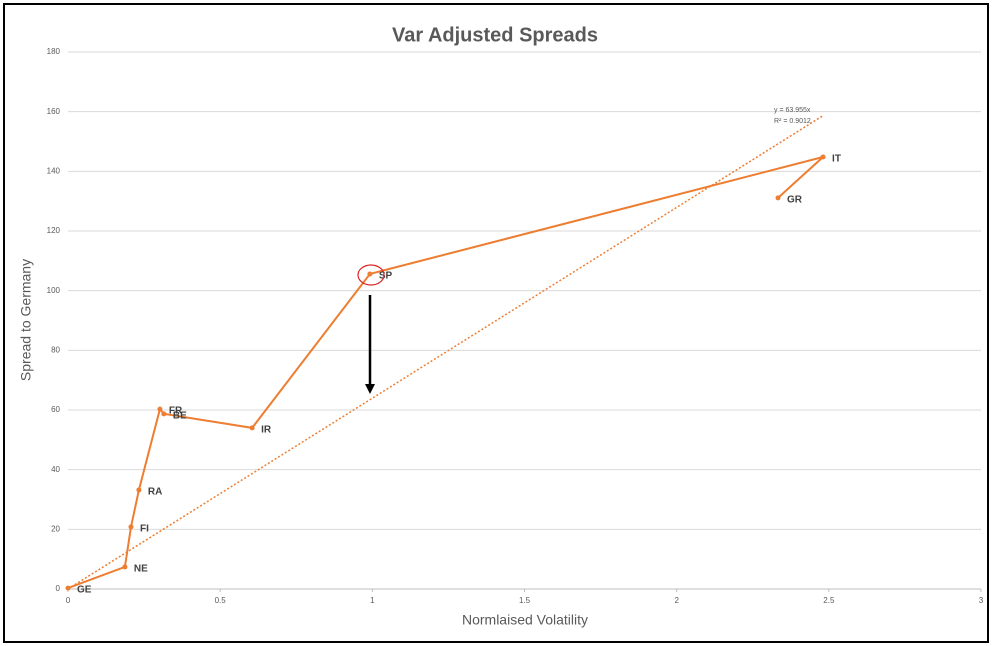 The width and height of the screenshot is (992, 646). Describe the element at coordinates (54, 51) in the screenshot. I see `y-tick-label: 180` at that location.